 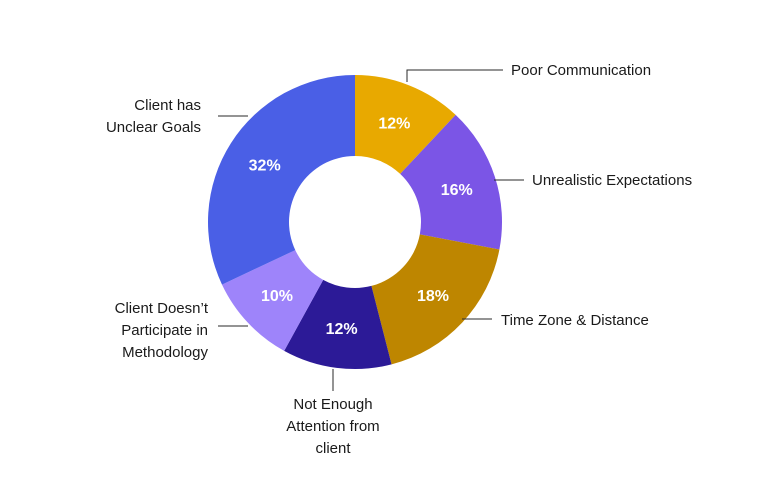 What do you see at coordinates (281, 180) in the screenshot?
I see `slice-client-has-unclear-goals` at bounding box center [281, 180].